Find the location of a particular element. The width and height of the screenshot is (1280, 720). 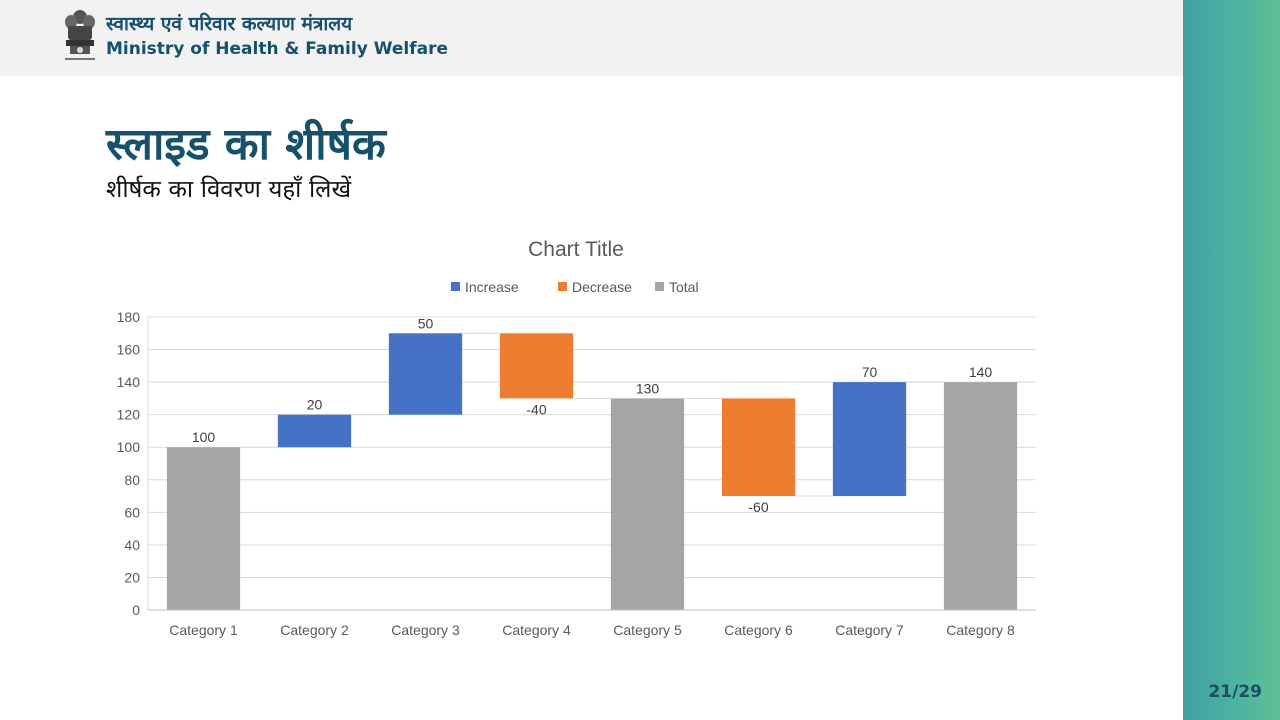

y-tick-label: 20 is located at coordinates (132, 577).